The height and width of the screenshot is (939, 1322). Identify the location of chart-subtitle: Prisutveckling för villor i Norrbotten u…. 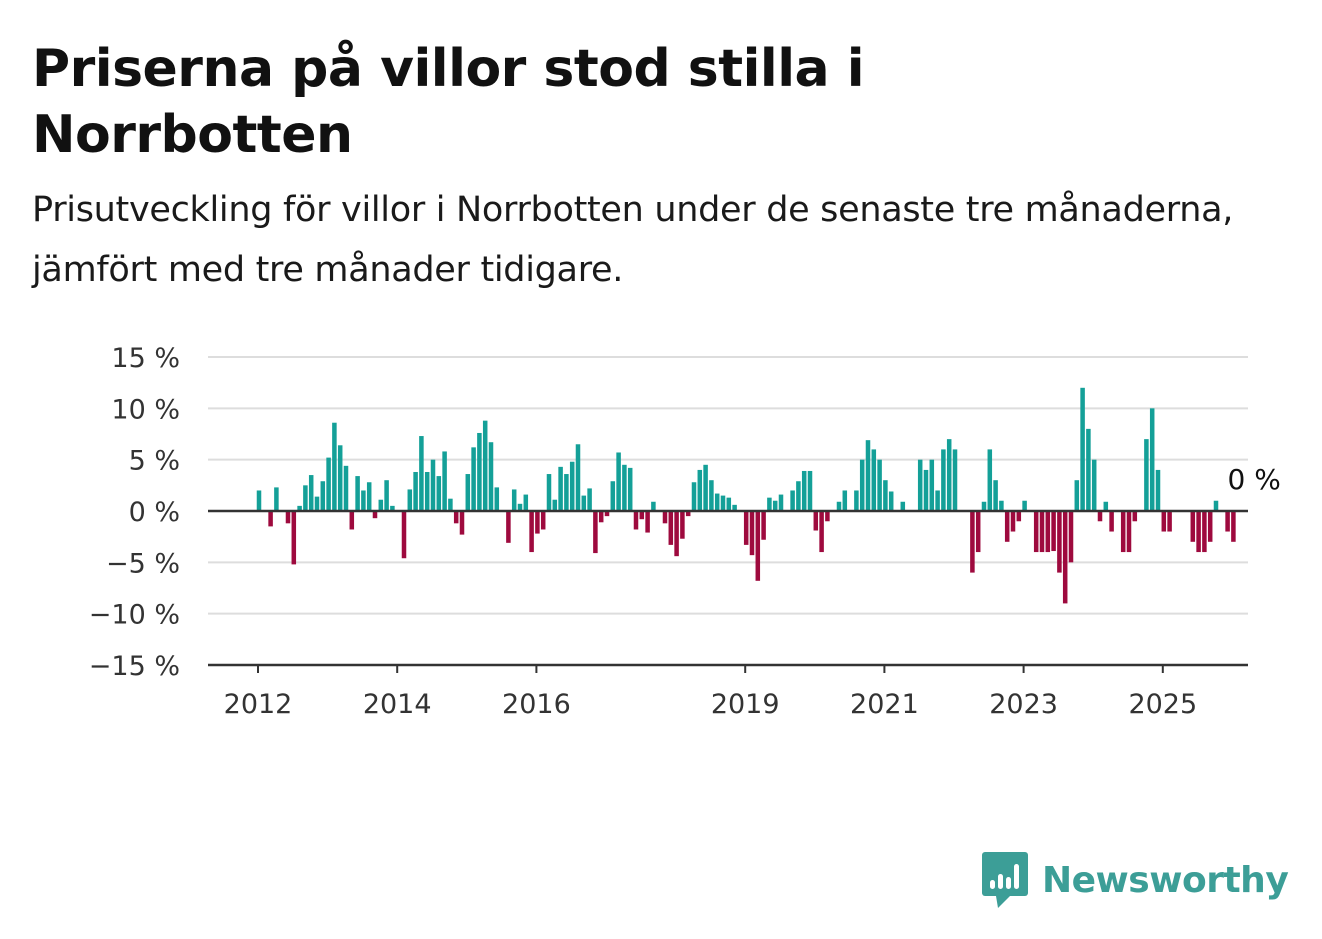
(633, 240).